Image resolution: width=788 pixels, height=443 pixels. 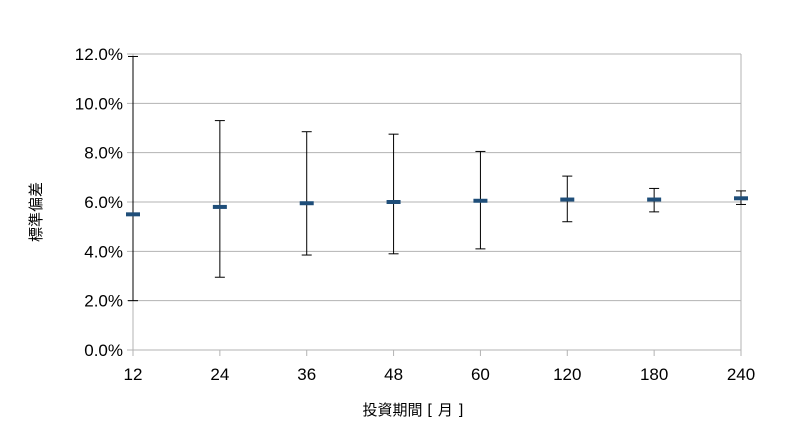 What do you see at coordinates (654, 374) in the screenshot?
I see `x-tick-label: 180` at bounding box center [654, 374].